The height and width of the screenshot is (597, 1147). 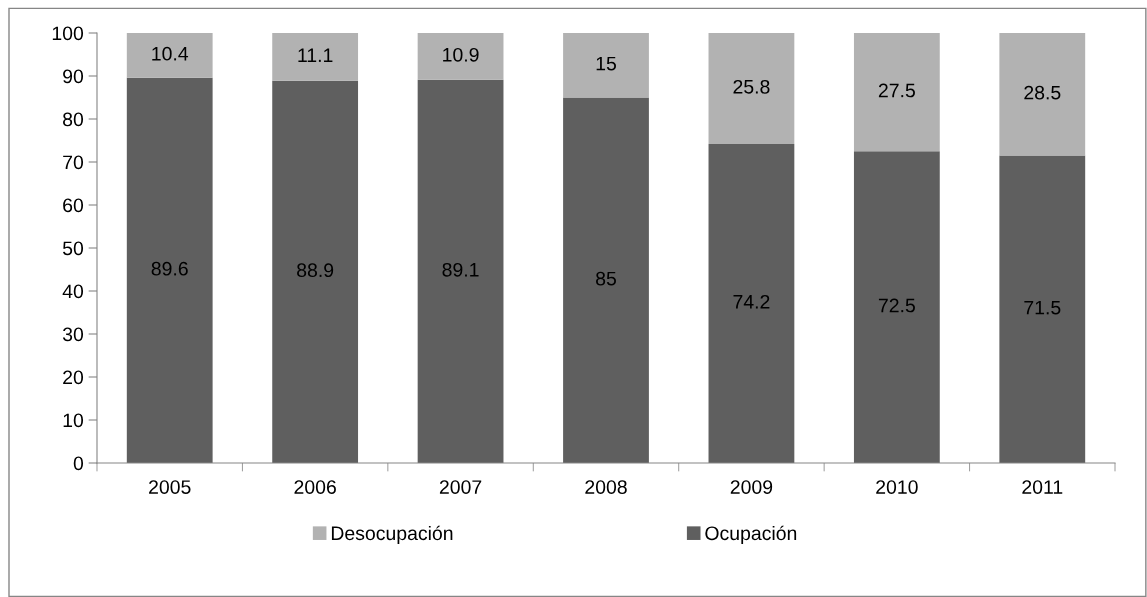 I want to click on data-label: 74.2, so click(x=751, y=301).